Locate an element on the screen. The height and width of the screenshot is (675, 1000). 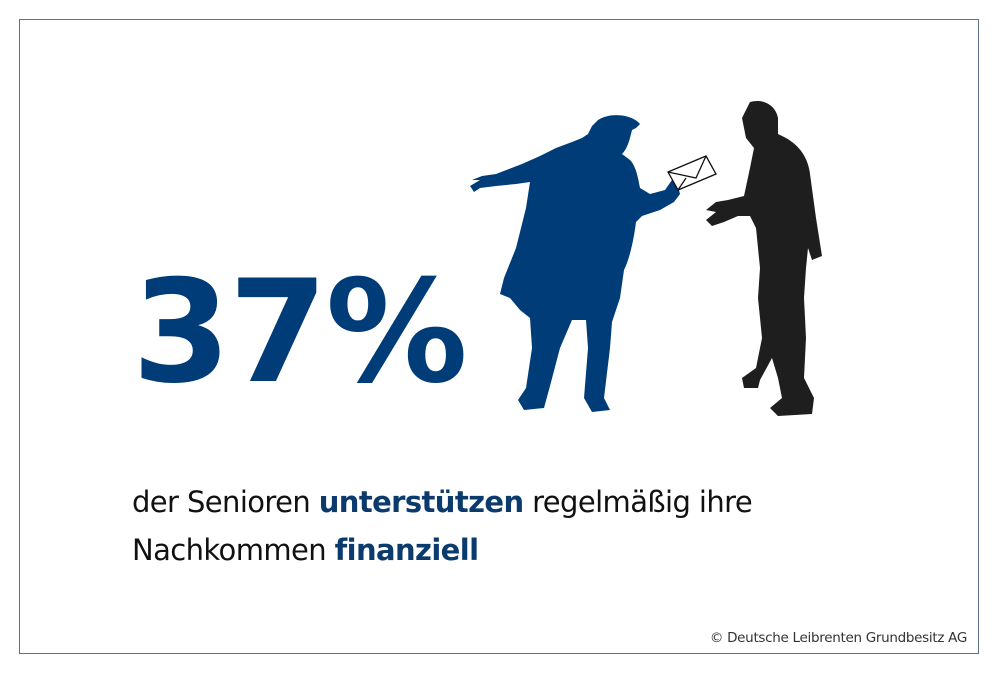
copyright-notice: © Deutsche Leibrenten Grundbesitz AG is located at coordinates (838, 638).